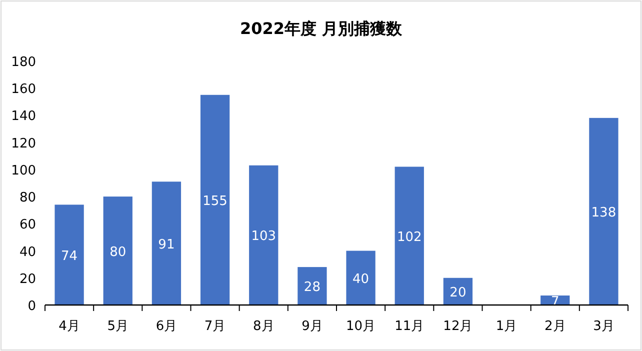 Image resolution: width=642 pixels, height=351 pixels. I want to click on data-label: 40, so click(361, 279).